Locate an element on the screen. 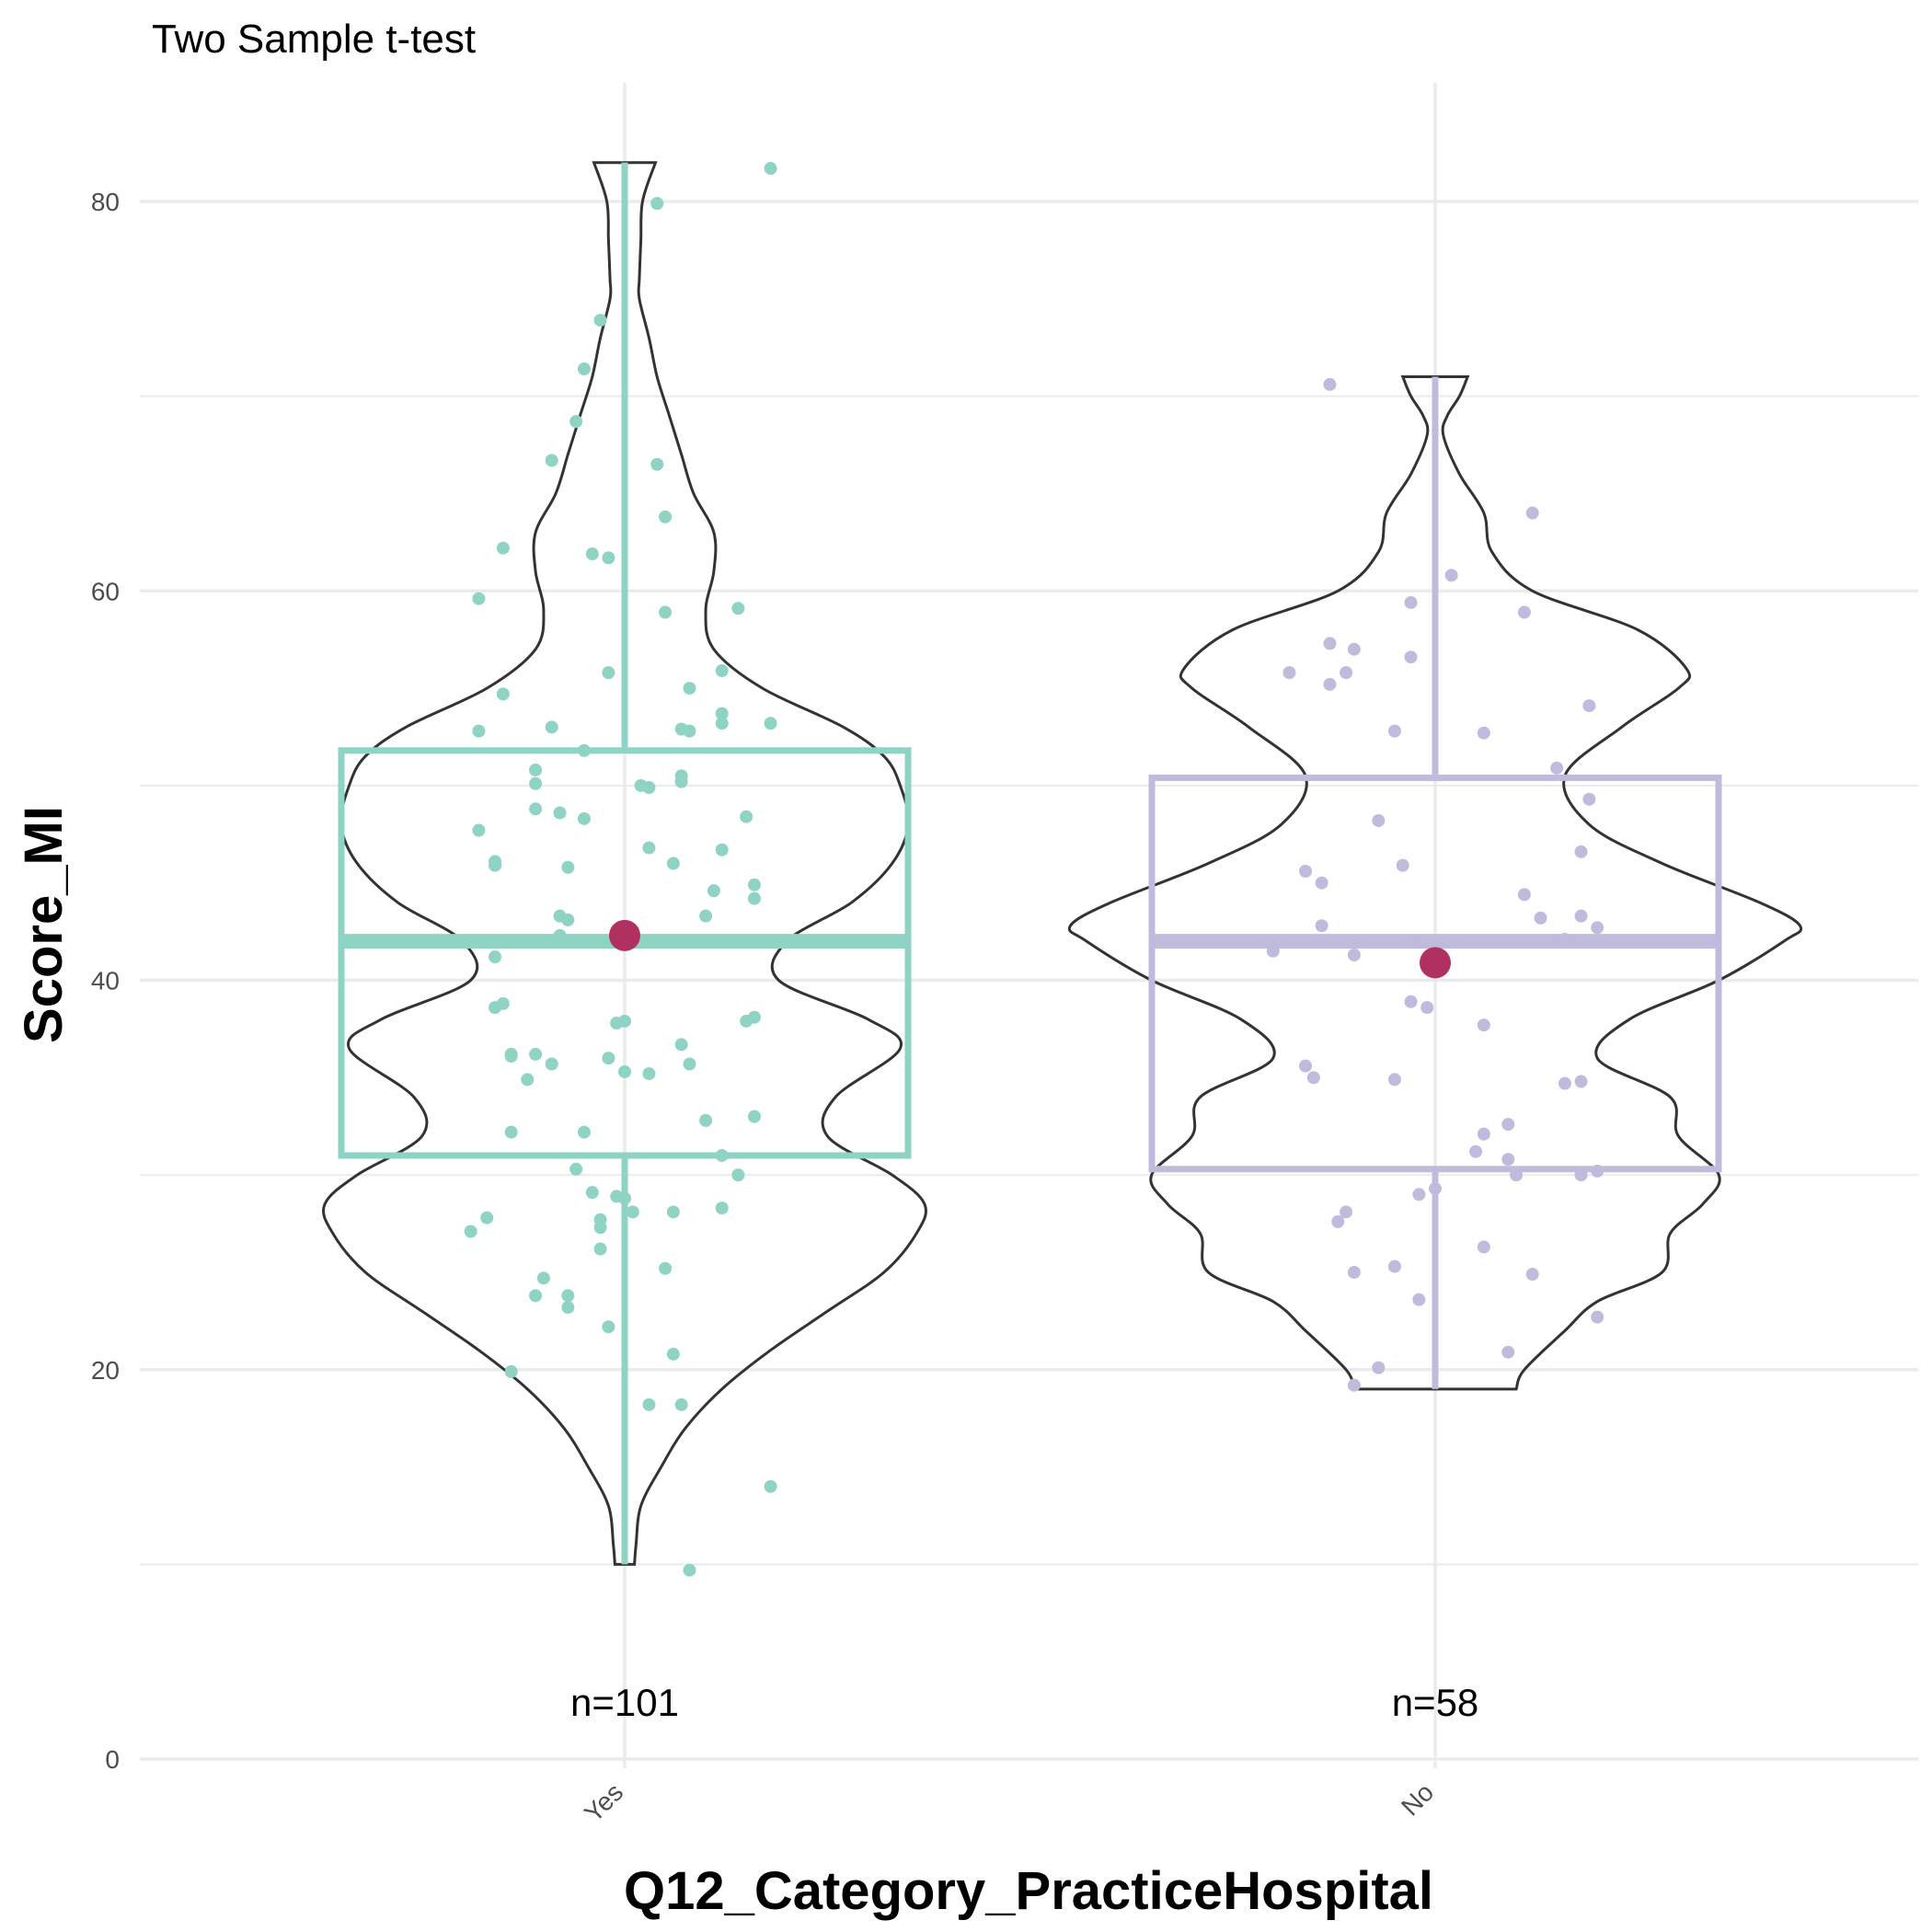  n-count-label: n=58 is located at coordinates (1435, 1702).